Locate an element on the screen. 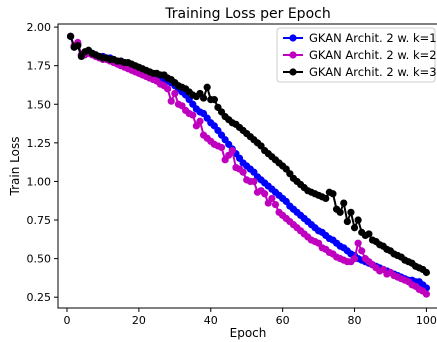 This screenshot has height=342, width=437. y-tick-label: 0.50 is located at coordinates (39, 259).